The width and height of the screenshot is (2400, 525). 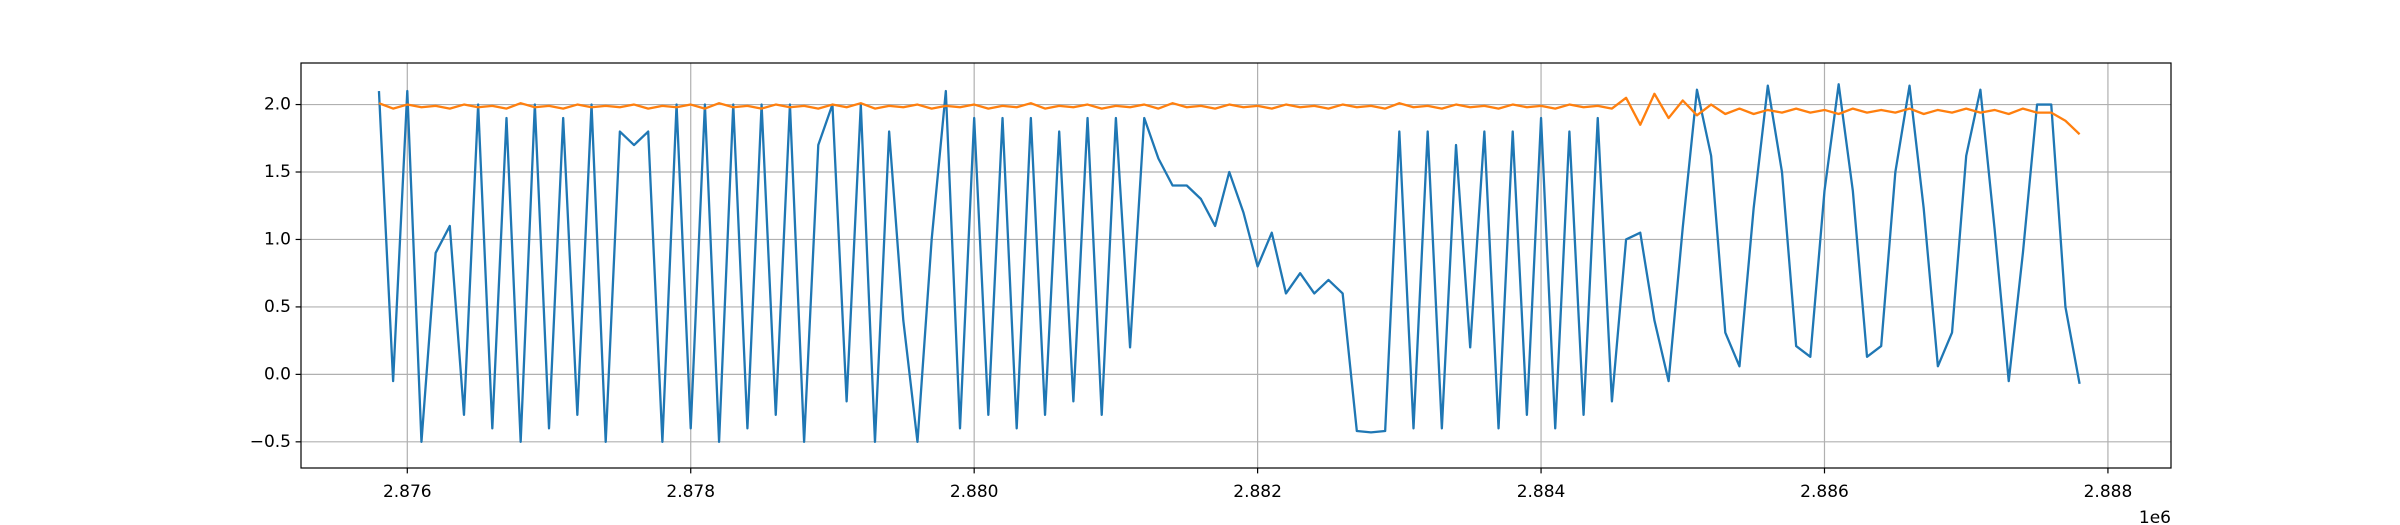 What do you see at coordinates (1824, 492) in the screenshot?
I see `x-tick-label: 2.886` at bounding box center [1824, 492].